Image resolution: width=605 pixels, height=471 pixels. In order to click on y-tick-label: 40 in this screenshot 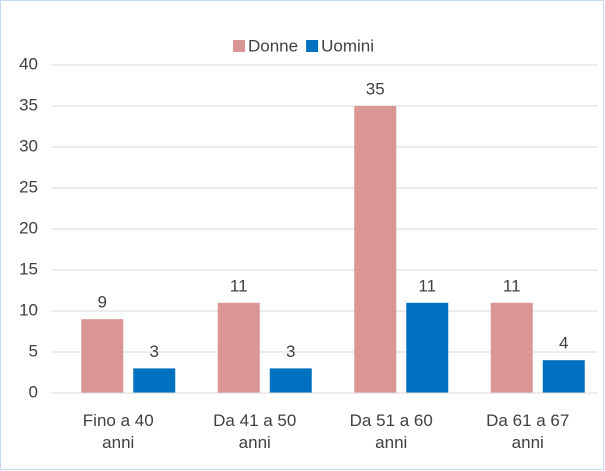, I will do `click(28, 63)`.